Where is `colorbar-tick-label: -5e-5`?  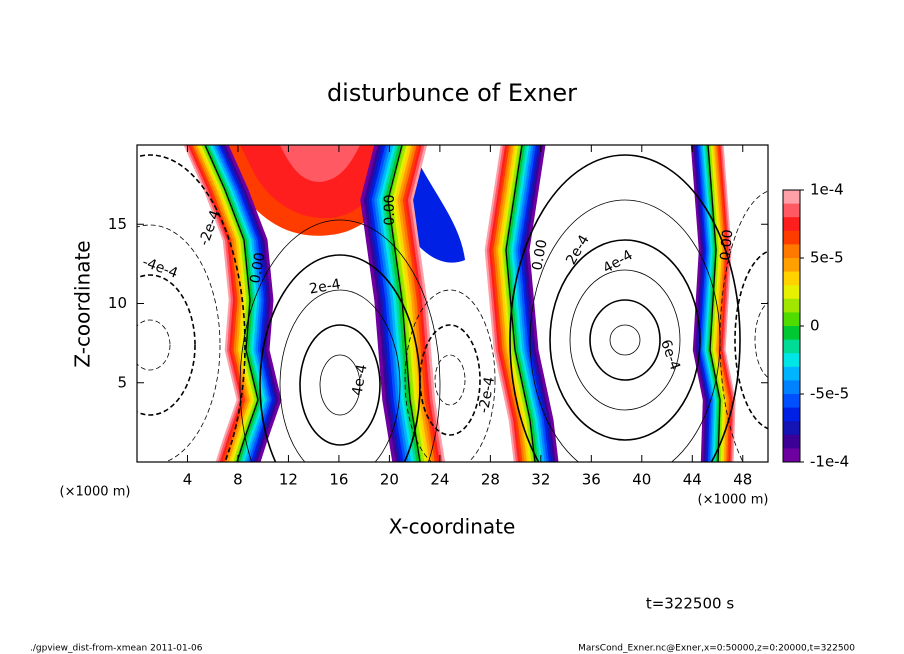
colorbar-tick-label: -5e-5 is located at coordinates (829, 394).